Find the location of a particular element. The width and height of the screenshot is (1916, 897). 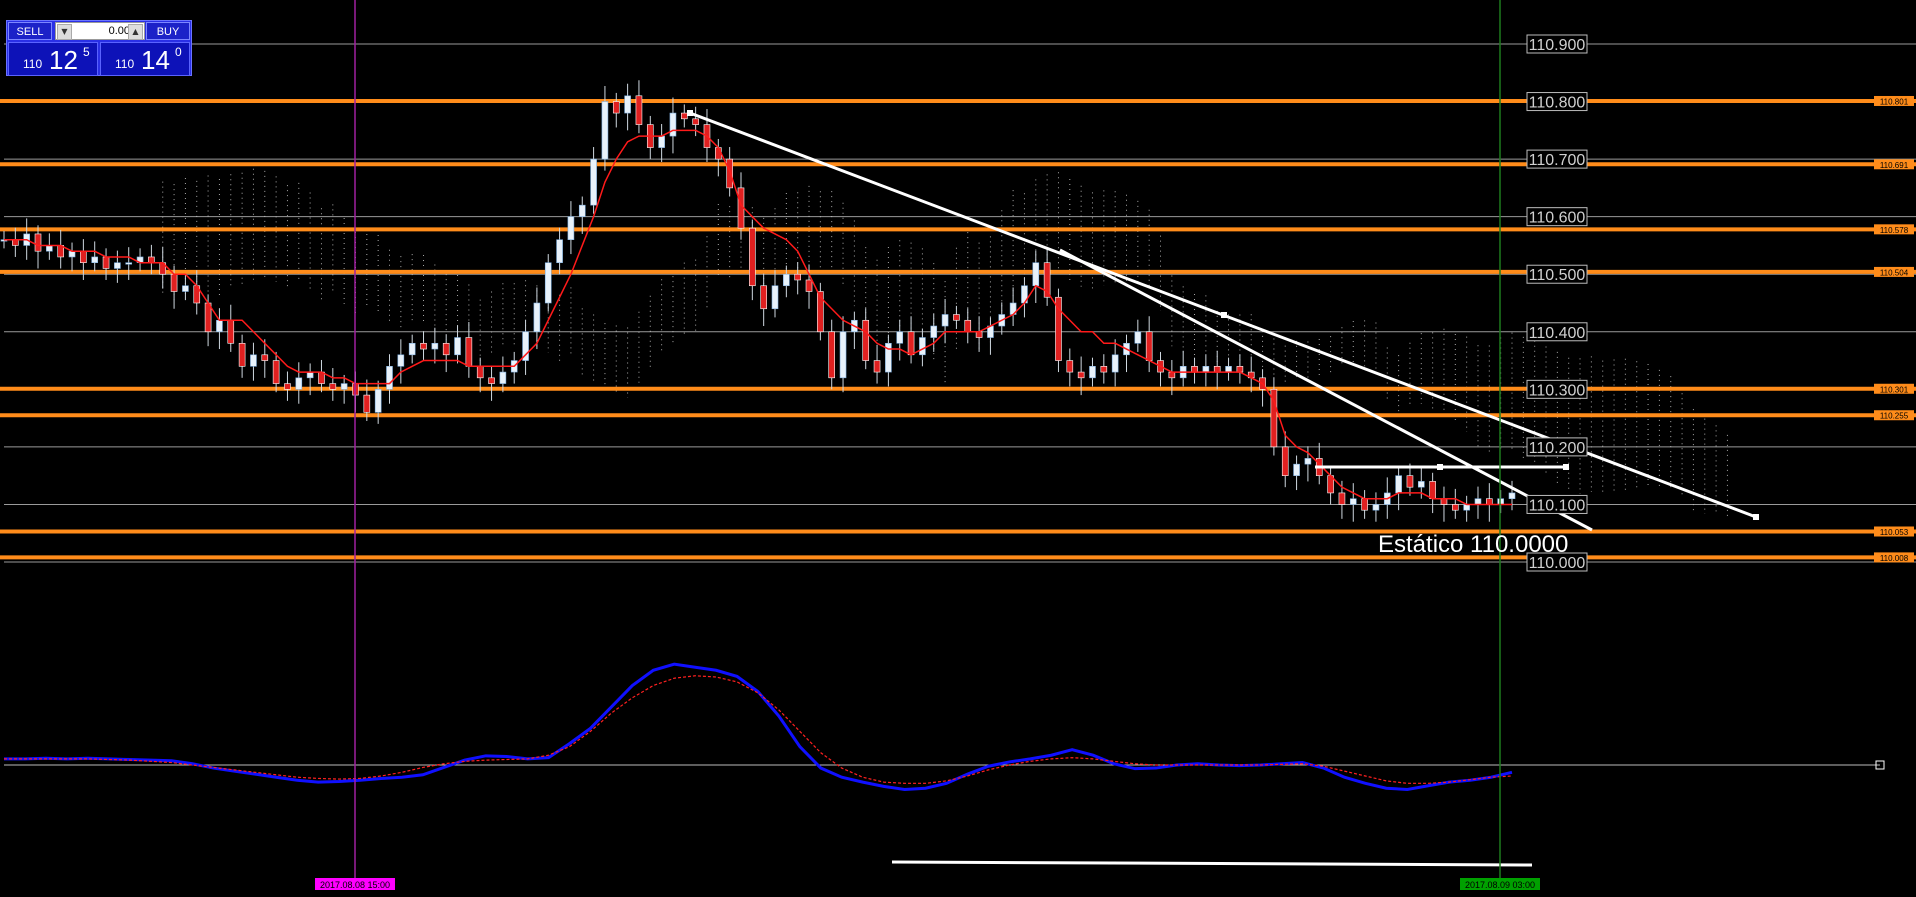

bid-price-prefix: 110 is located at coordinates (33, 64).